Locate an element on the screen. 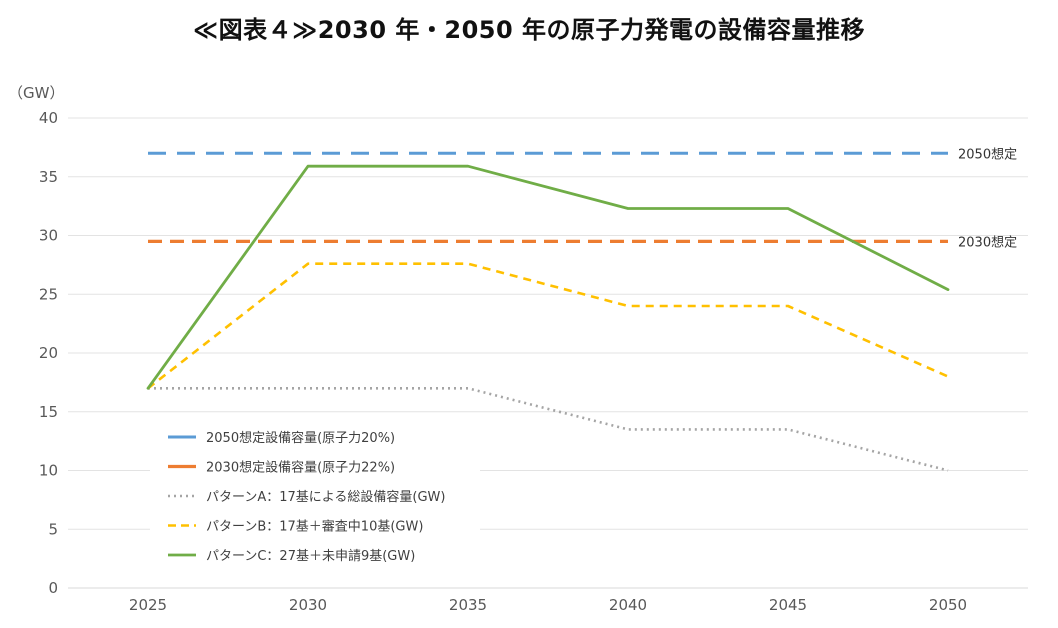 Image resolution: width=1058 pixels, height=628 pixels. x-tick-label: 2035 is located at coordinates (468, 605).